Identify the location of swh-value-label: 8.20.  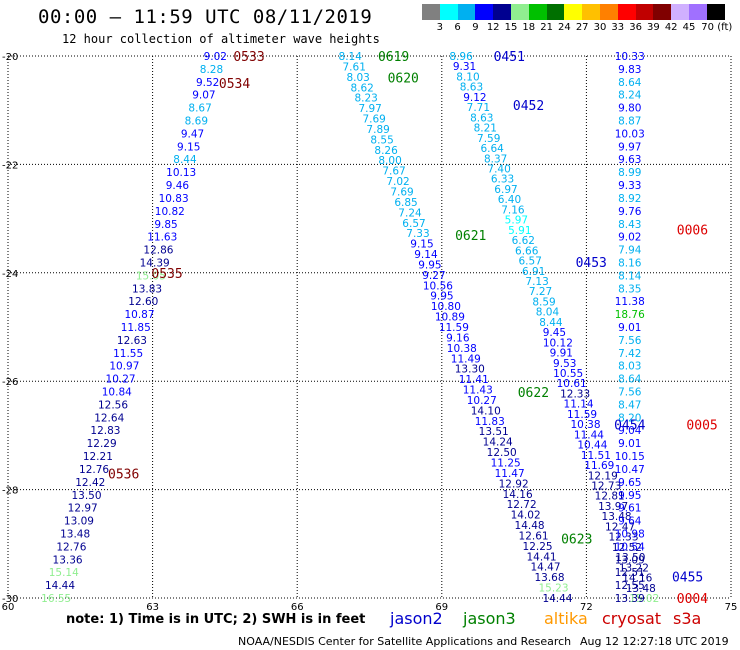
(629, 418).